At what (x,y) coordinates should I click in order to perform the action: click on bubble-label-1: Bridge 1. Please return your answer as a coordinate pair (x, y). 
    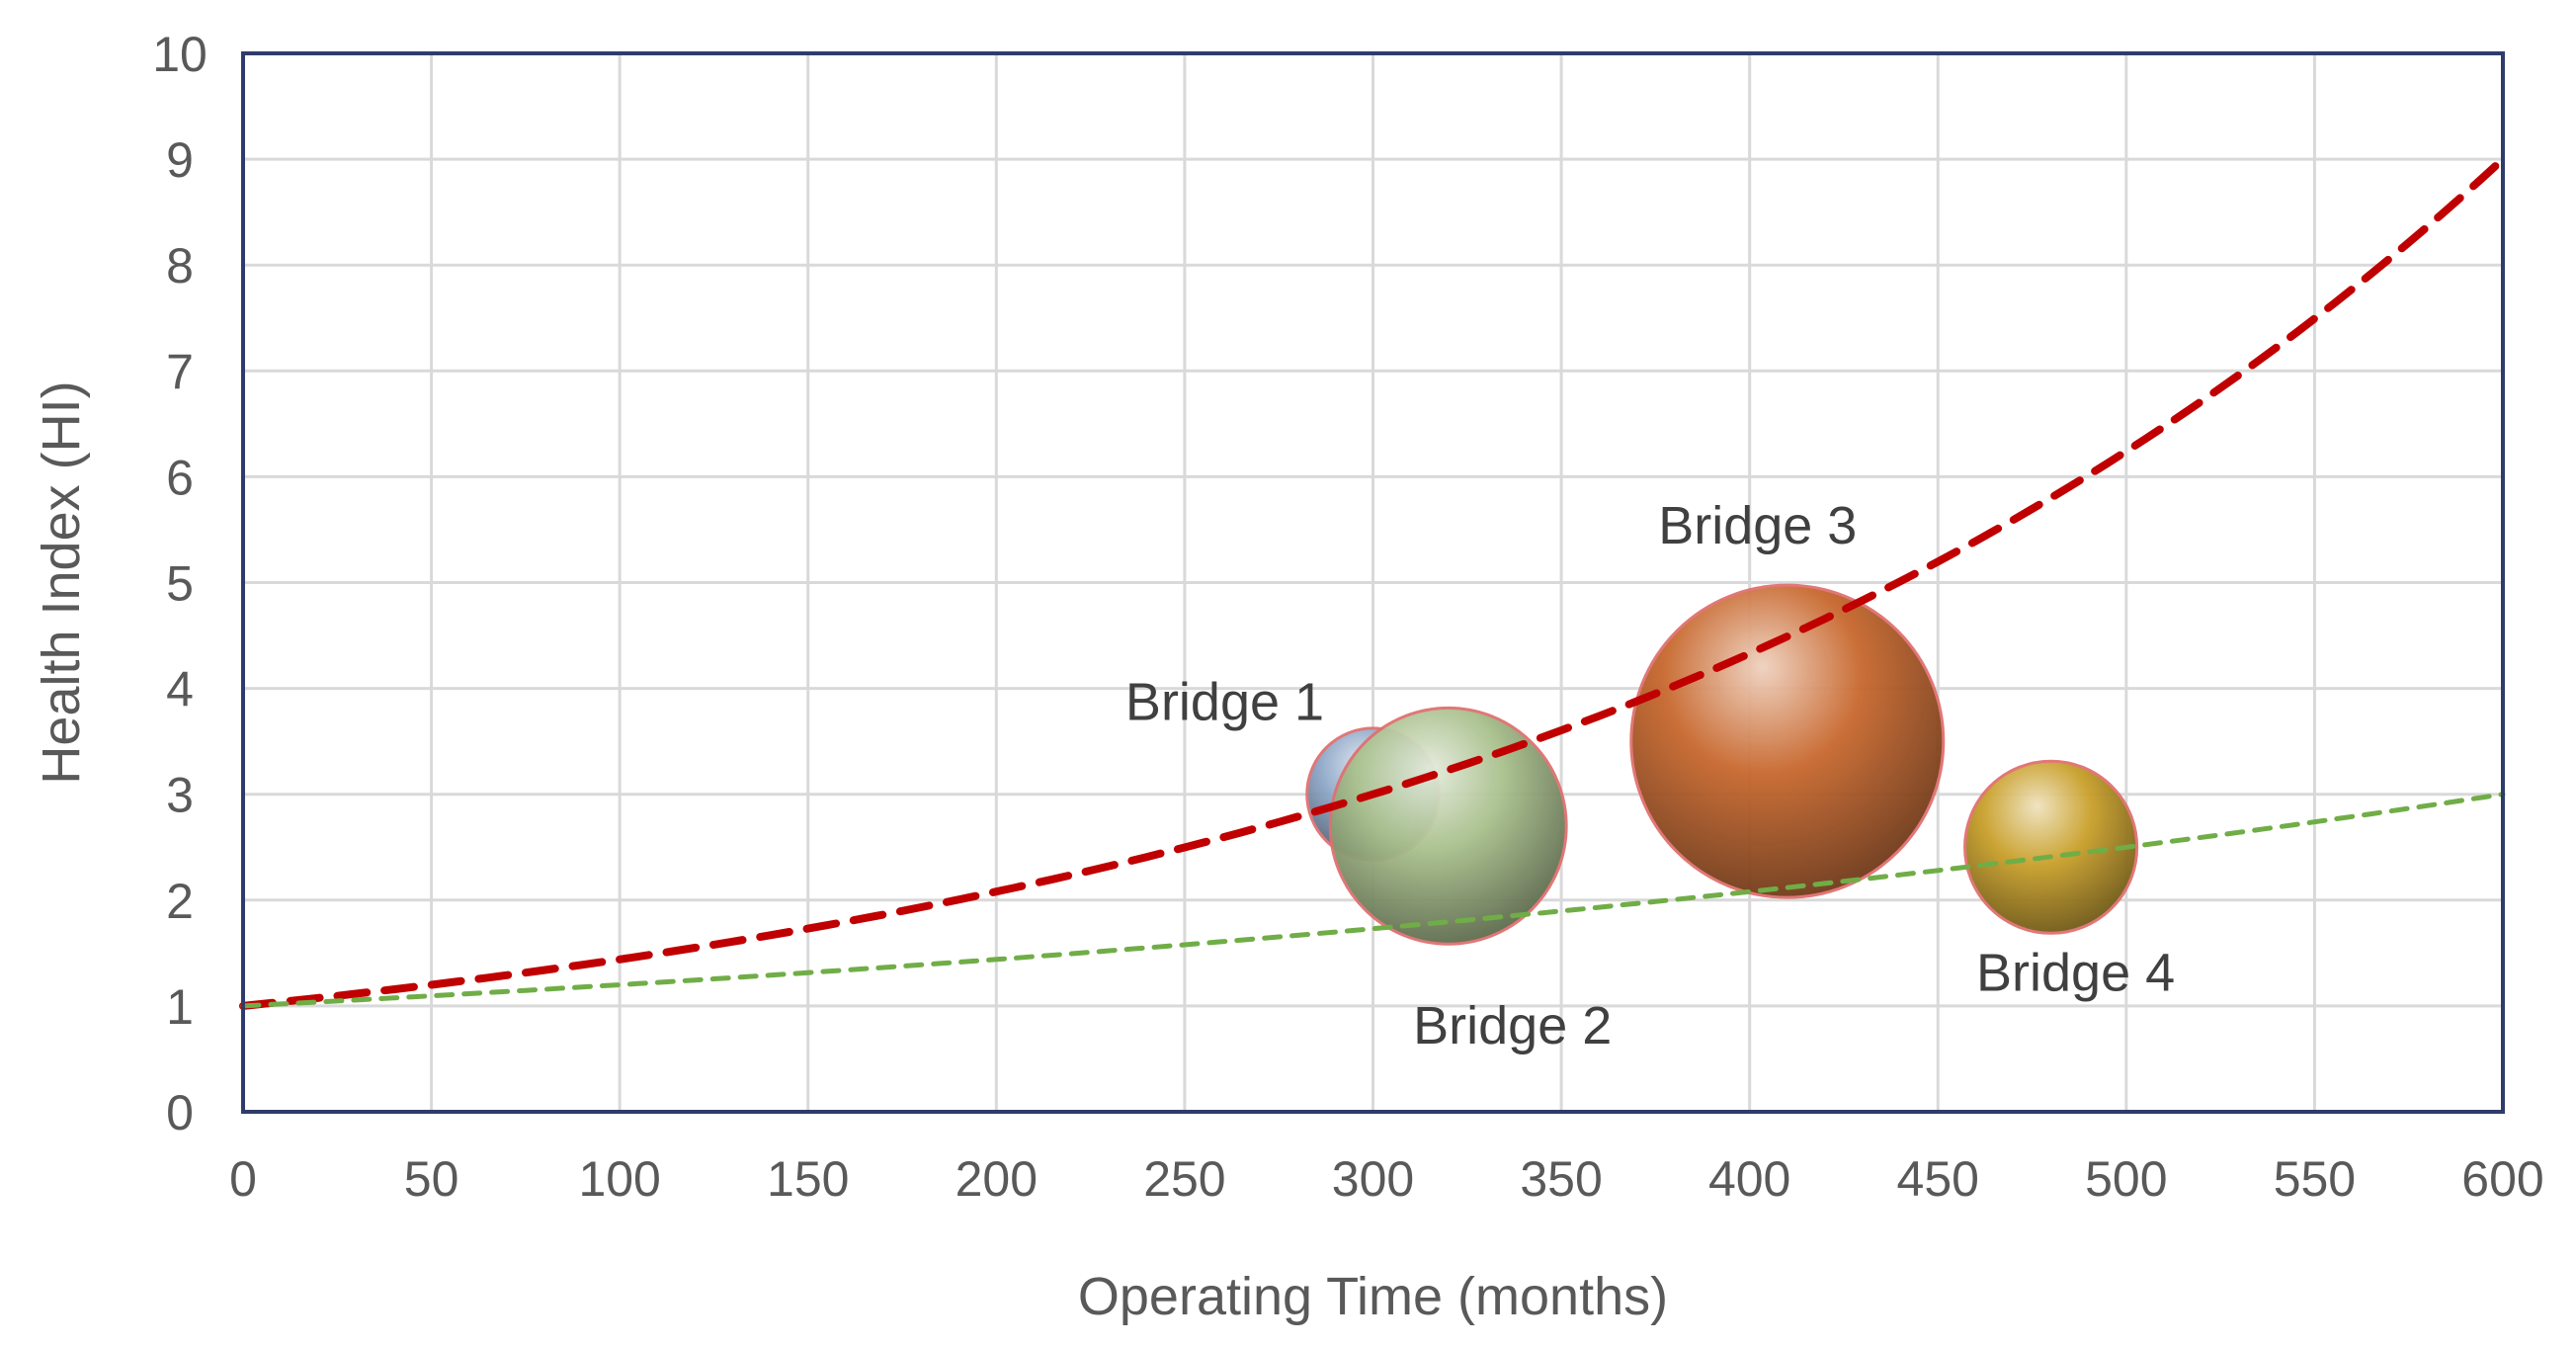
    Looking at the image, I should click on (1224, 702).